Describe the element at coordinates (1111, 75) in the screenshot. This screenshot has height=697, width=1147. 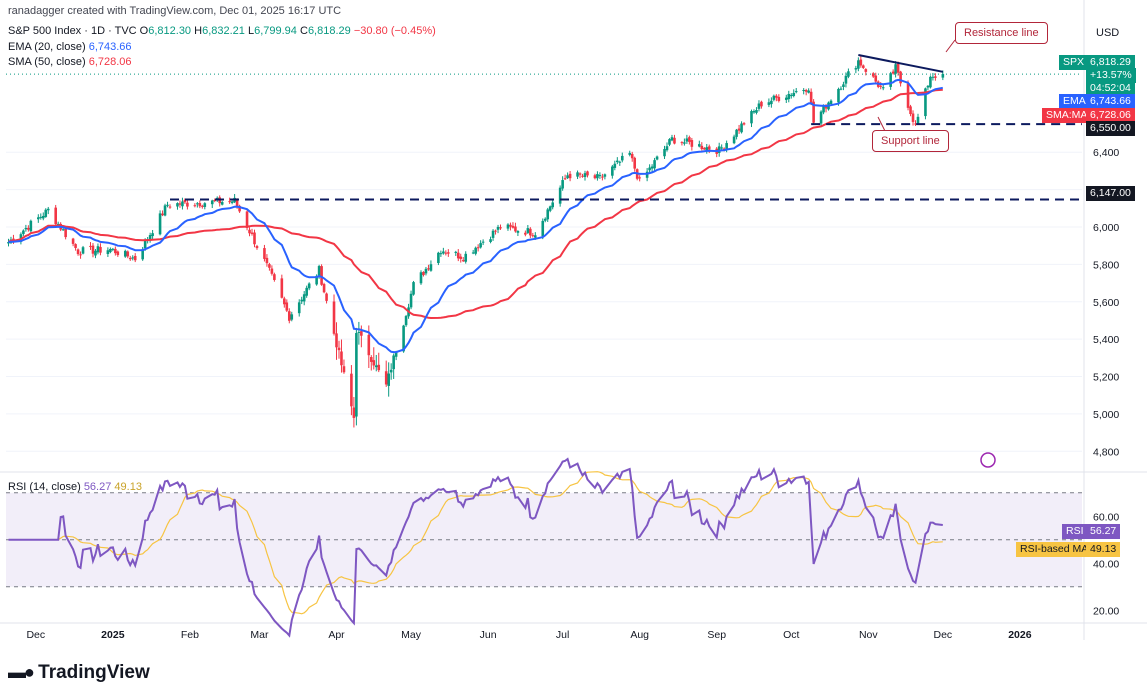
I see `spx-change-badge: +13.57%` at that location.